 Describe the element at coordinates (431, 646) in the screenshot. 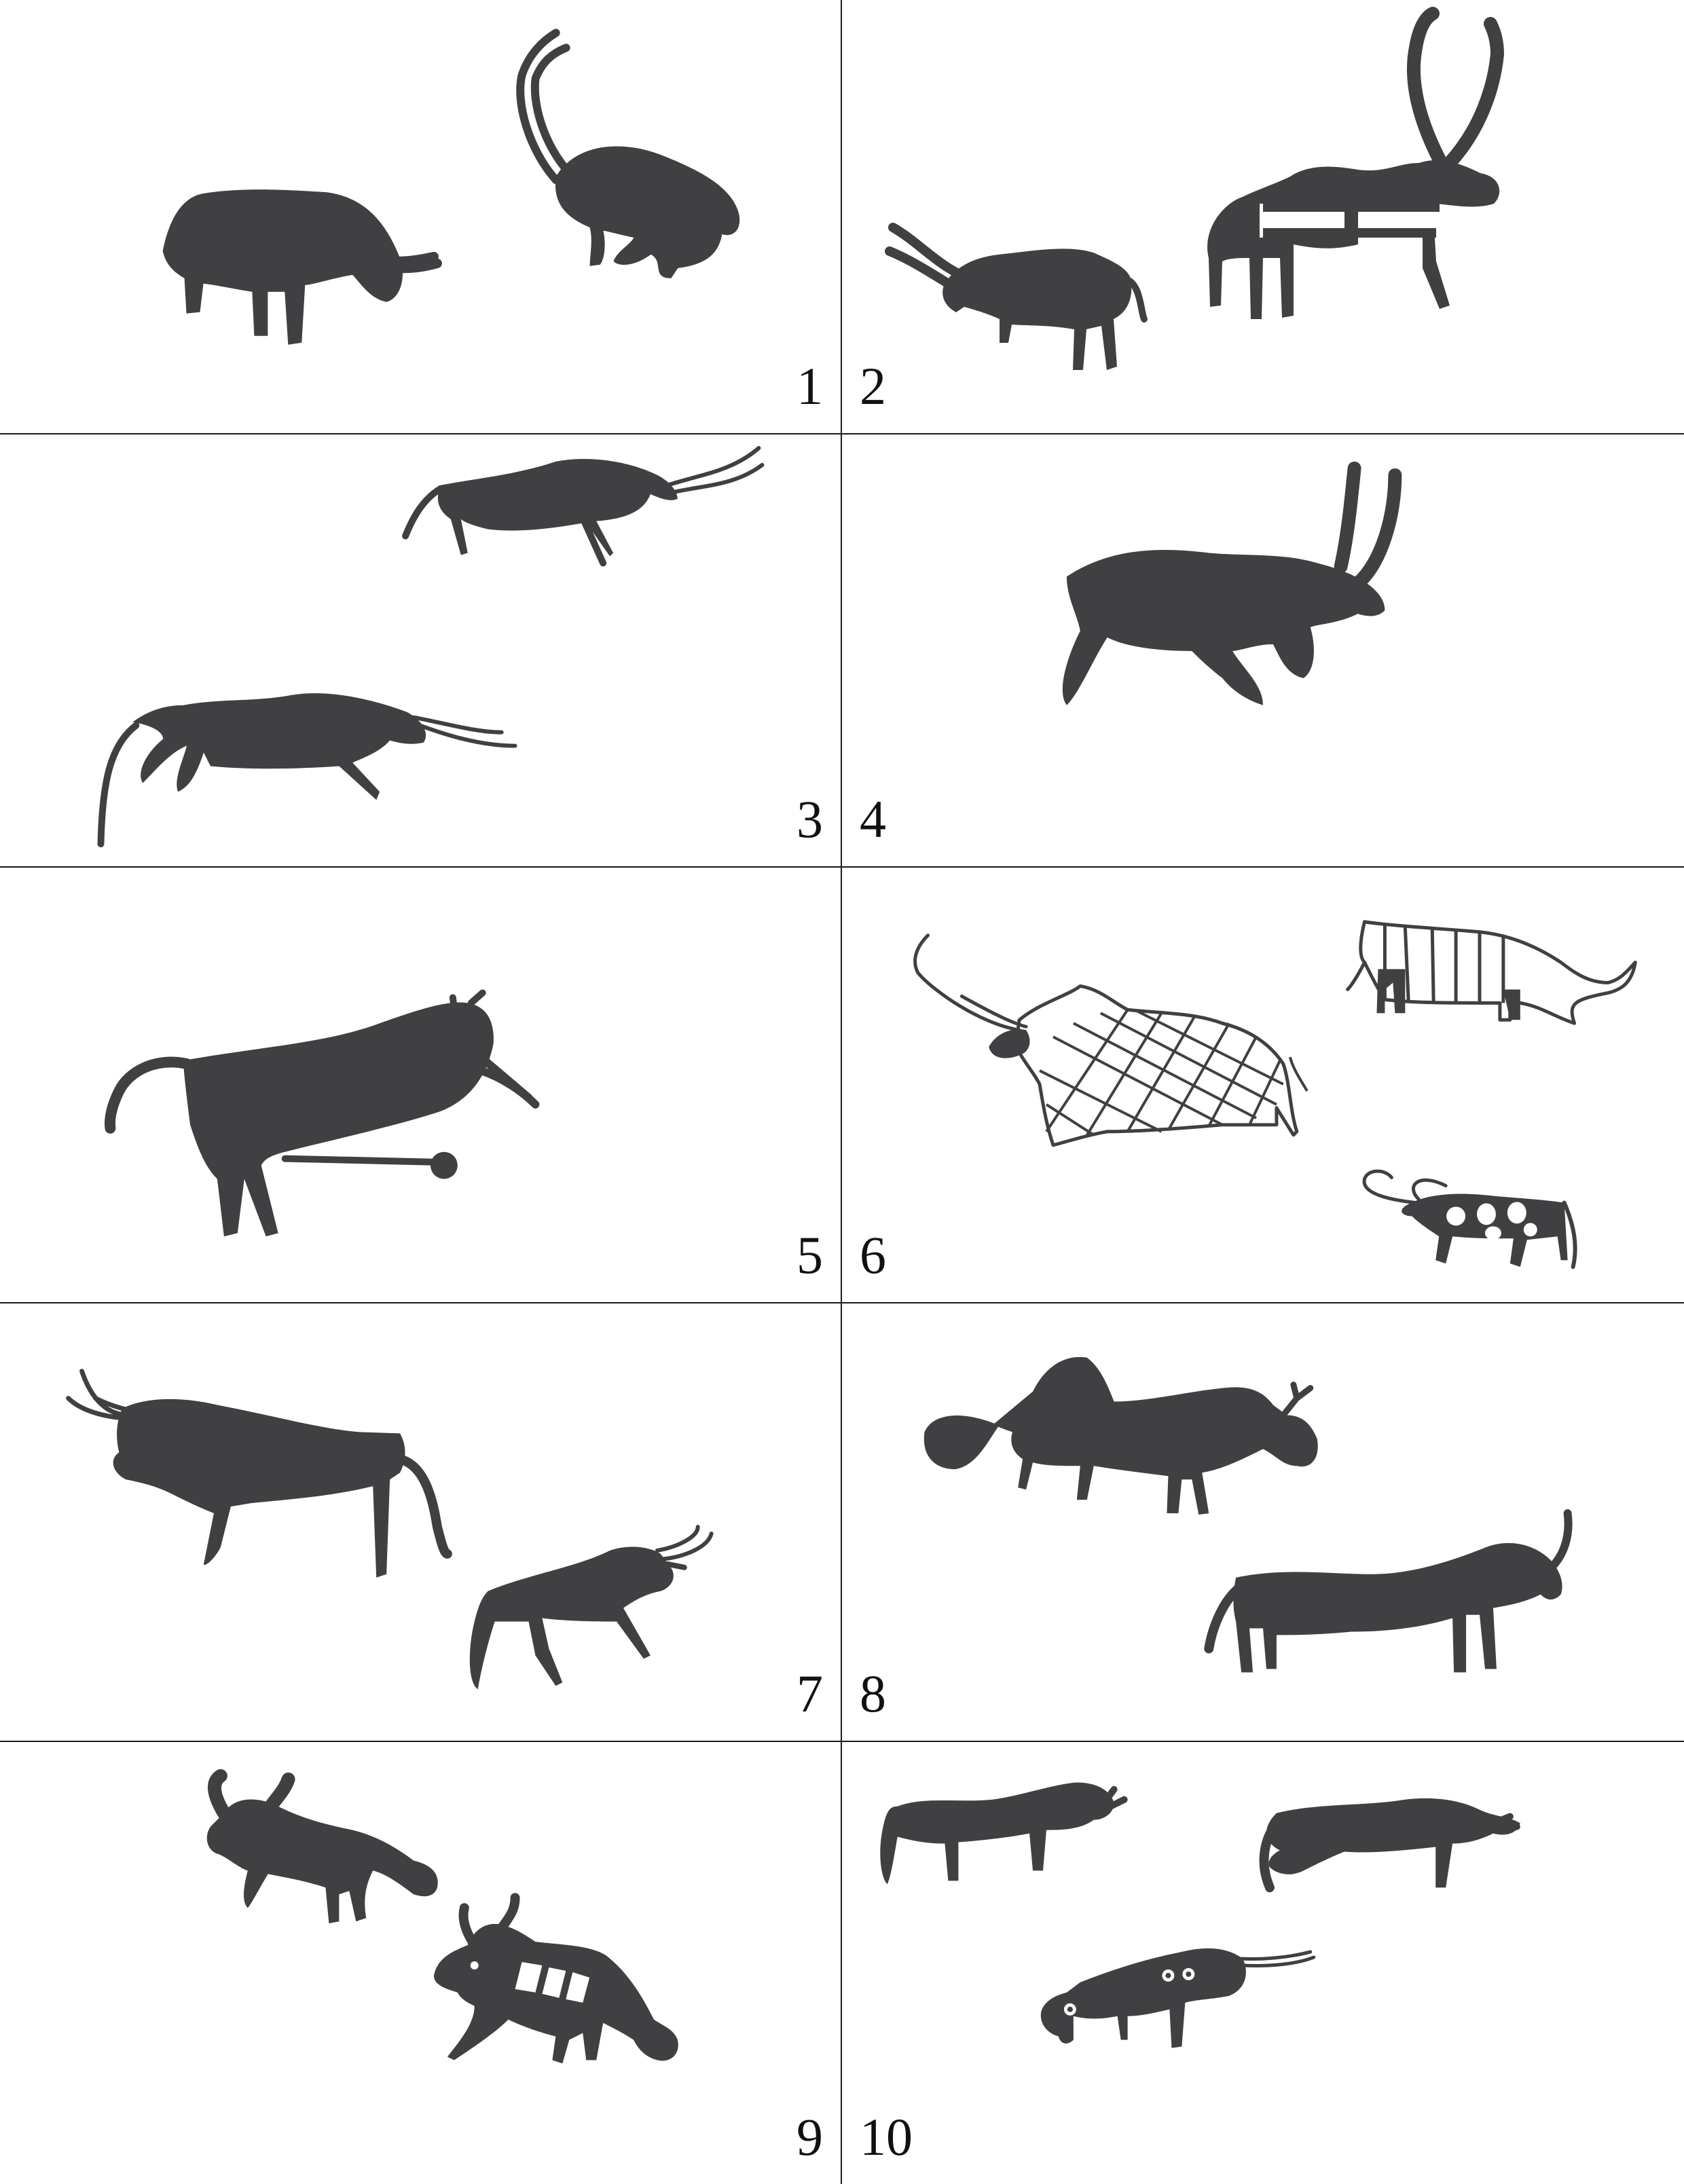

I see `panel-3-drawing` at that location.